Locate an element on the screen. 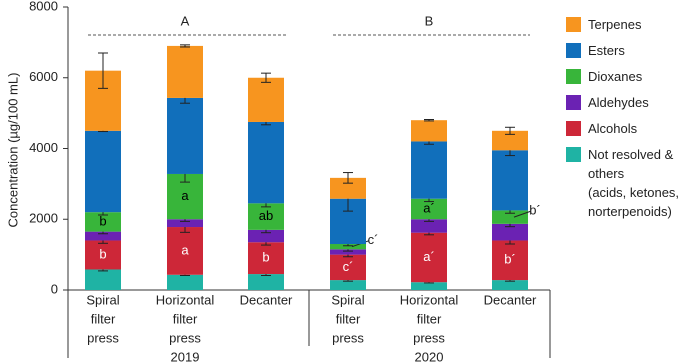 The height and width of the screenshot is (363, 685). group-label: 2019 is located at coordinates (185, 356).